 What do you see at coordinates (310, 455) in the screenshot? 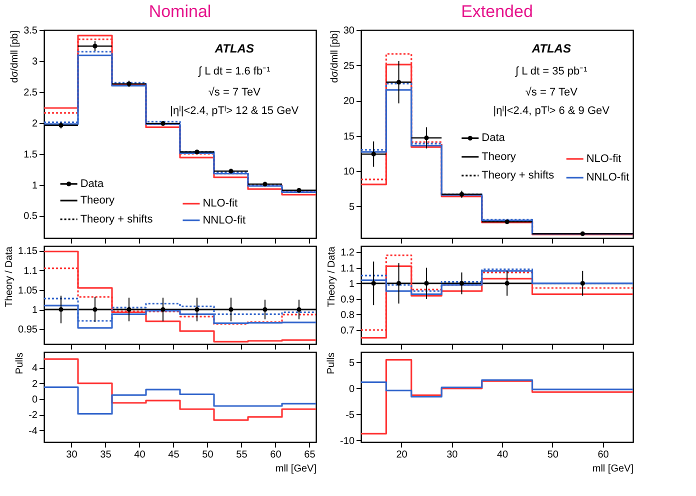
I see `x-tick-label: 65` at bounding box center [310, 455].